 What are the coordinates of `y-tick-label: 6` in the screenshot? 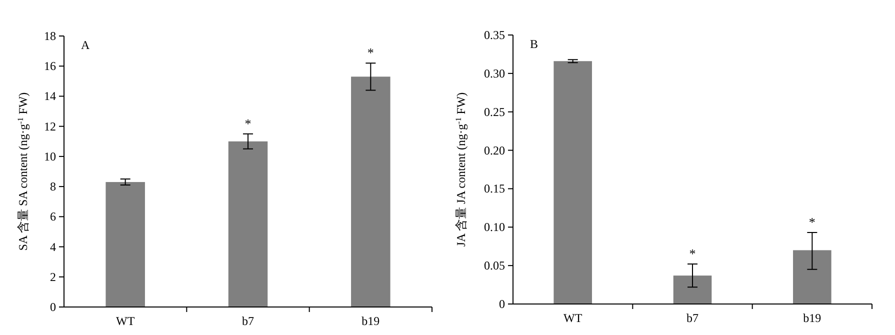 It's located at (53, 217).